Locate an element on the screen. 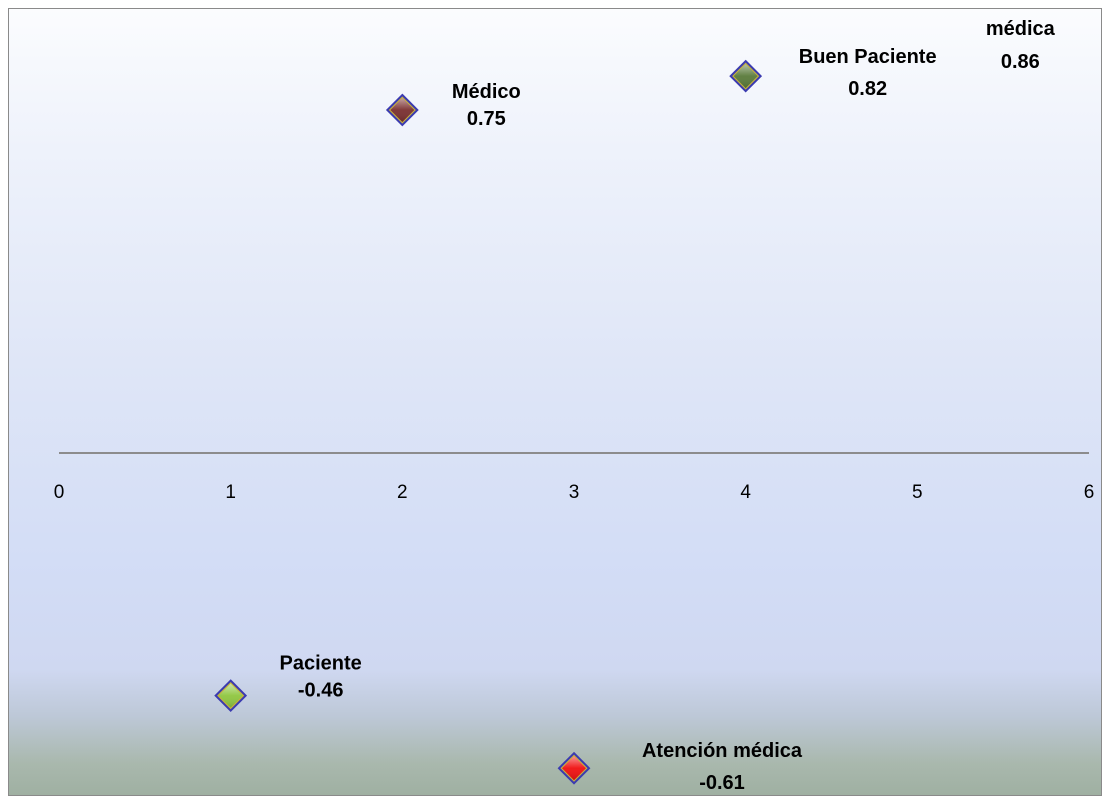 Image resolution: width=1103 pixels, height=797 pixels. data-label-line: 0.86 is located at coordinates (1020, 62).